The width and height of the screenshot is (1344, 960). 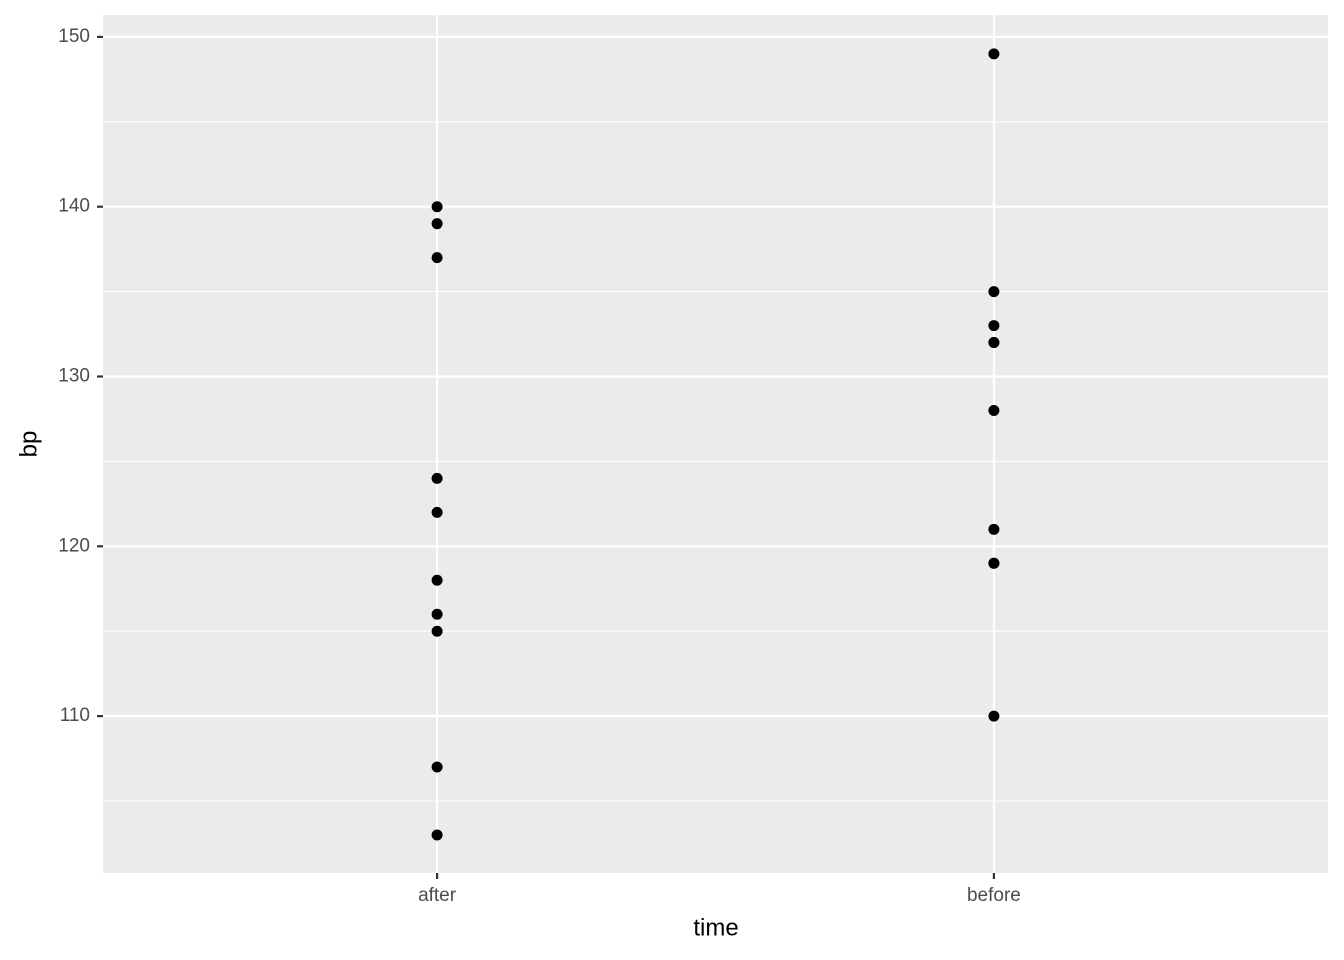 I want to click on x-tick-label: after, so click(x=437, y=895).